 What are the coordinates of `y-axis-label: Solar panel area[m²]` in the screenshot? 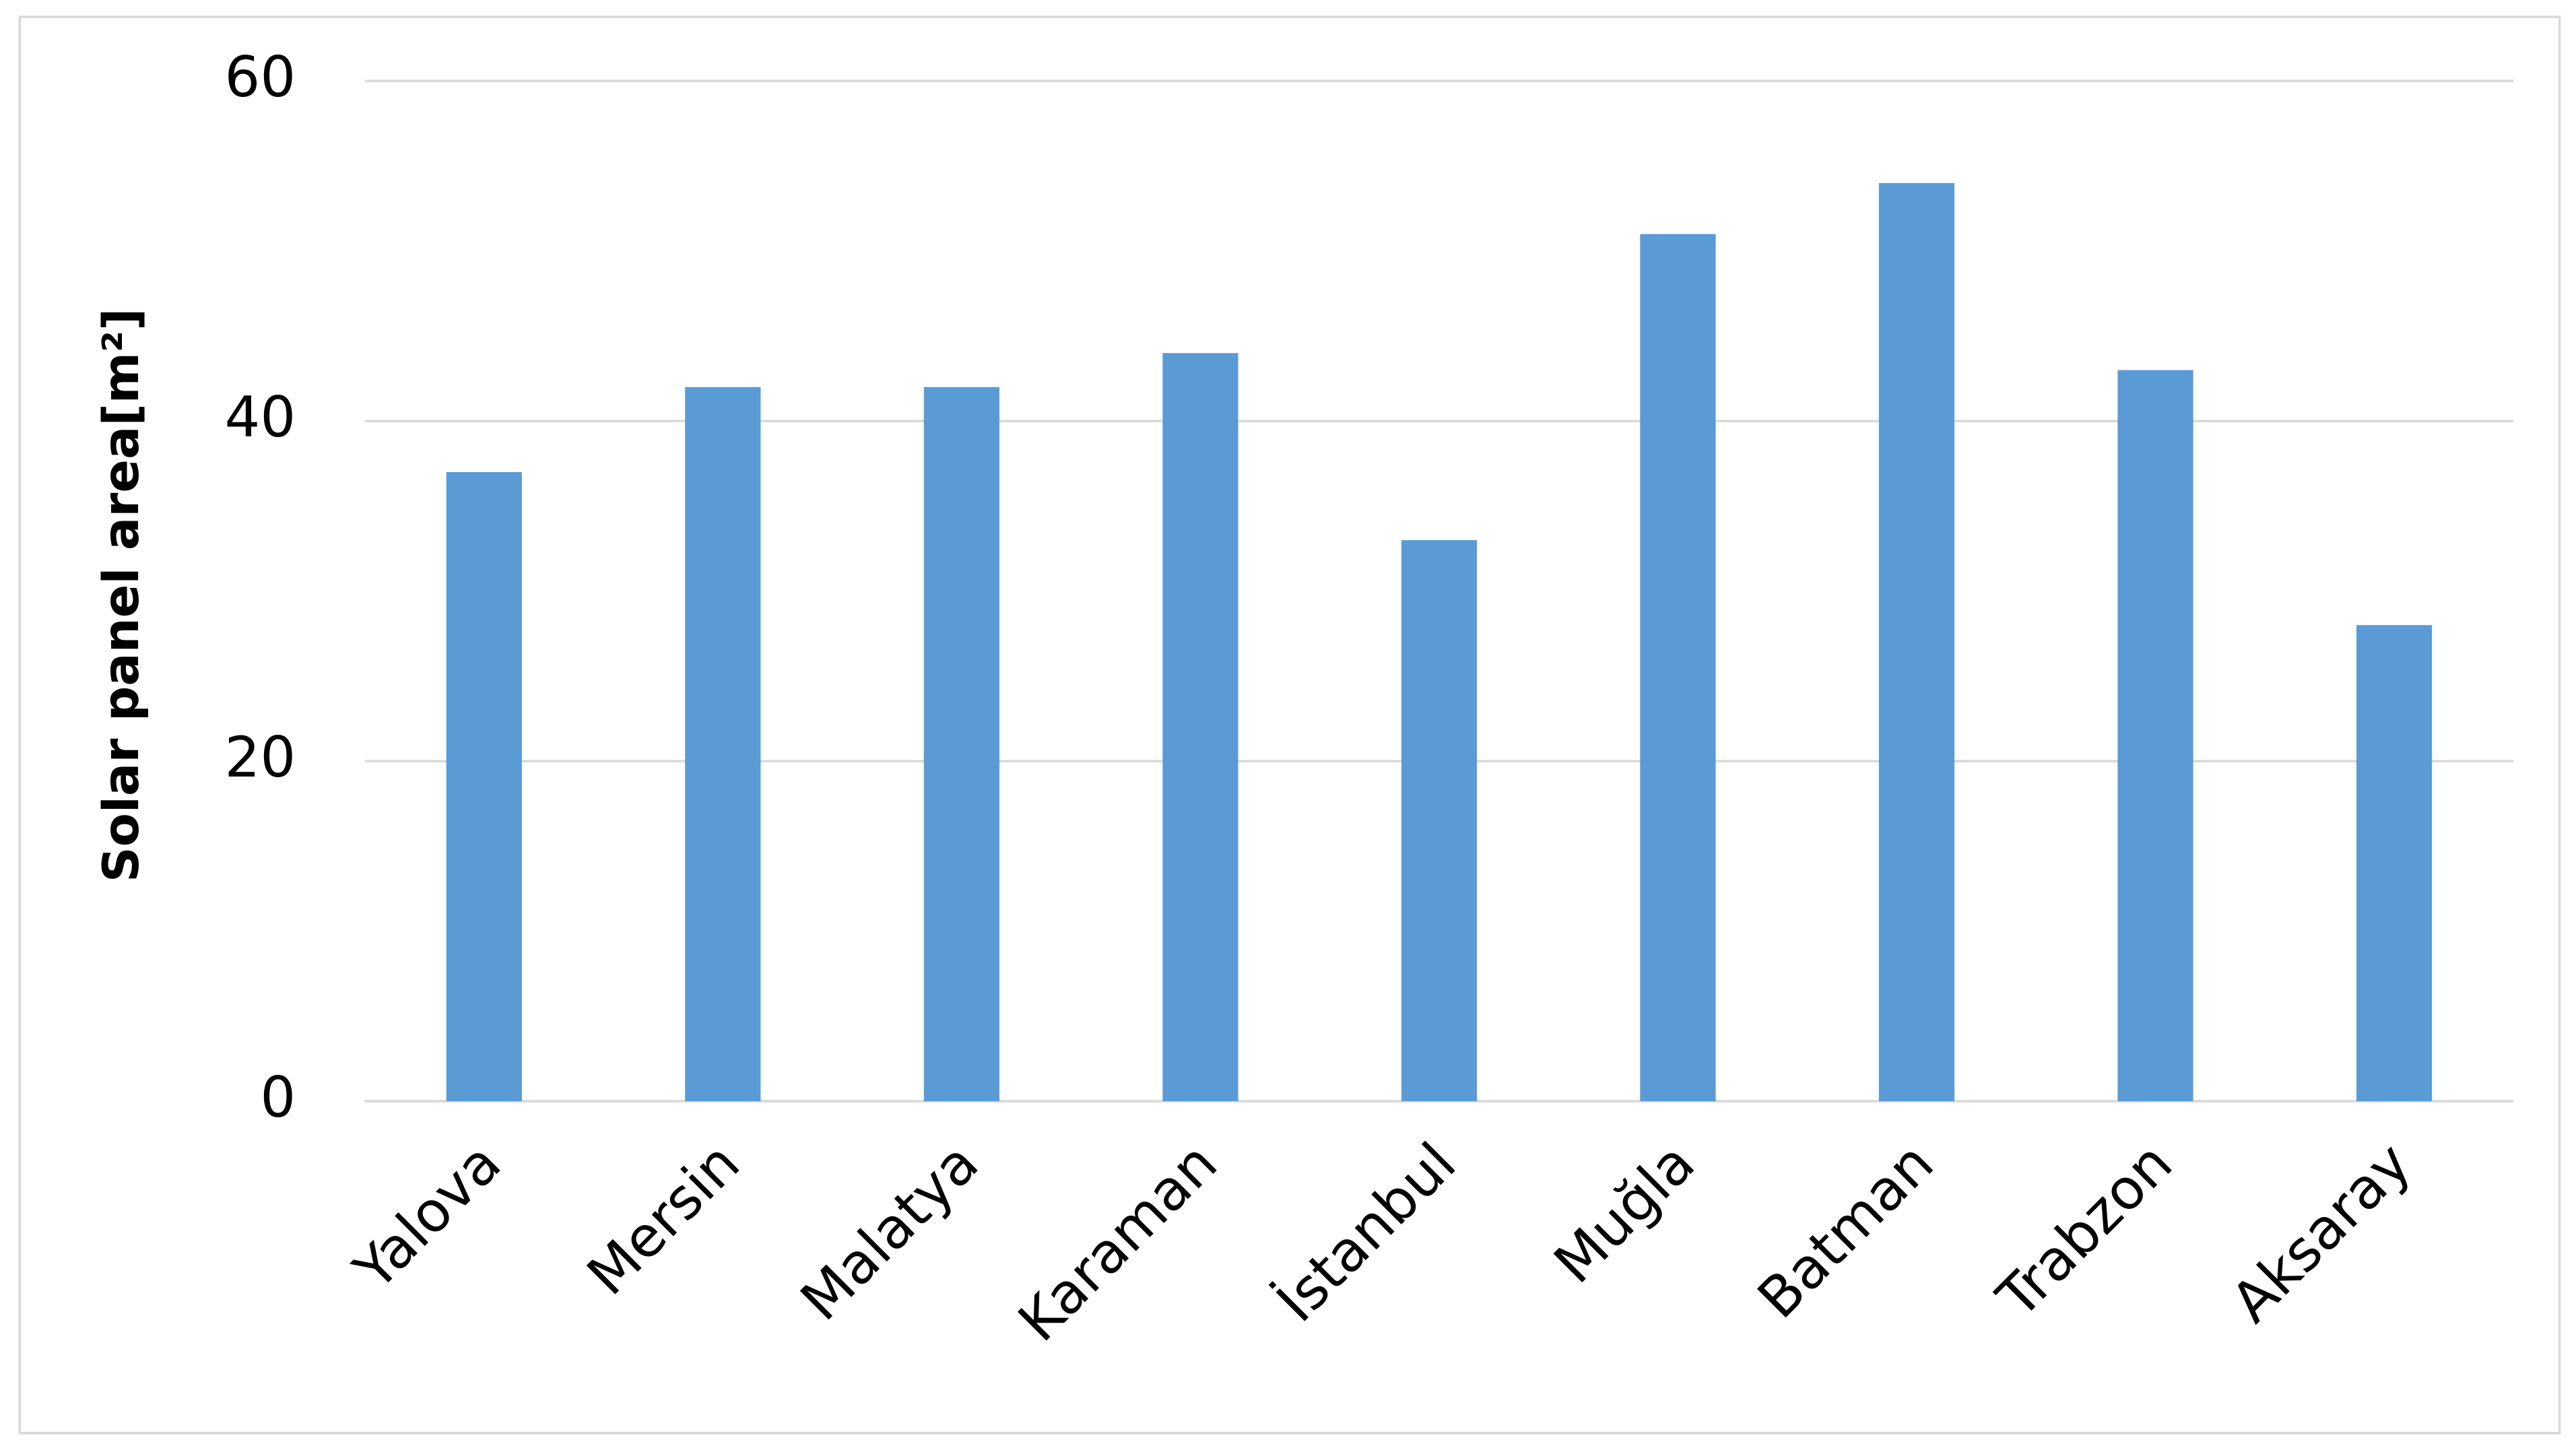 It's located at (121, 595).